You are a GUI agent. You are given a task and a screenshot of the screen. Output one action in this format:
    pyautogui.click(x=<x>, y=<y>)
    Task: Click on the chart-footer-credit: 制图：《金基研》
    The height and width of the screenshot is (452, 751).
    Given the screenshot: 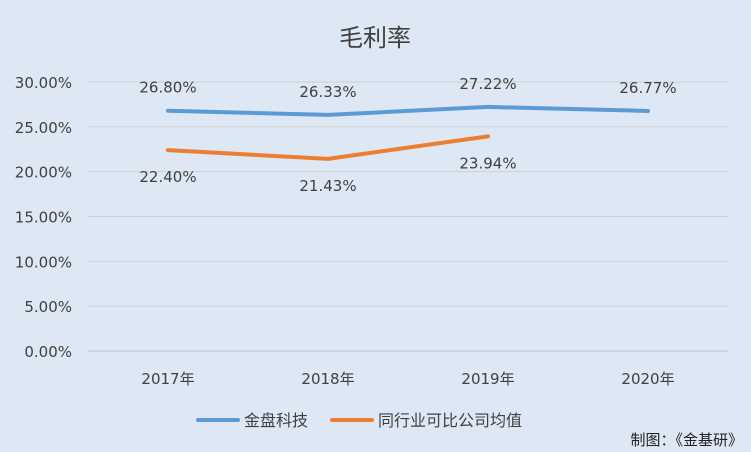 What is the action you would take?
    pyautogui.click(x=686, y=440)
    